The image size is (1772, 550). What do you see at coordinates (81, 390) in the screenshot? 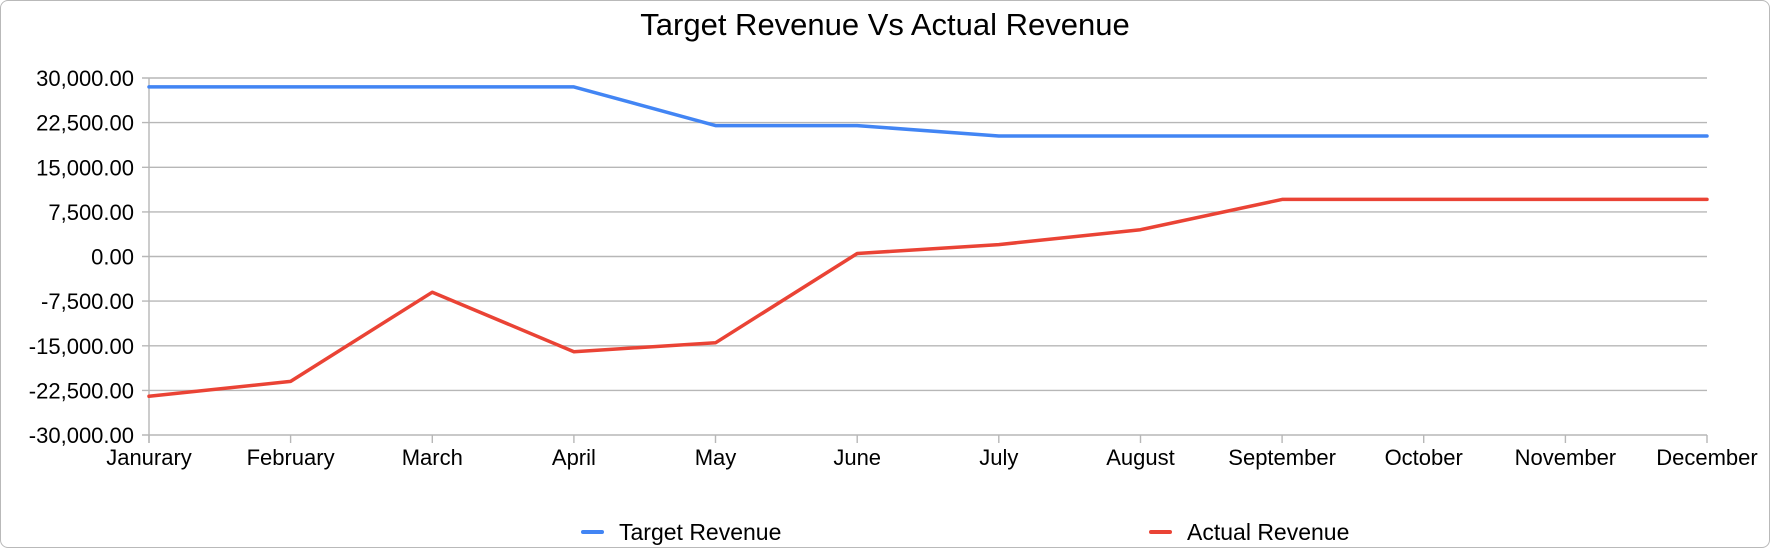
I see `y-axis-label: -22,500.00` at bounding box center [81, 390].